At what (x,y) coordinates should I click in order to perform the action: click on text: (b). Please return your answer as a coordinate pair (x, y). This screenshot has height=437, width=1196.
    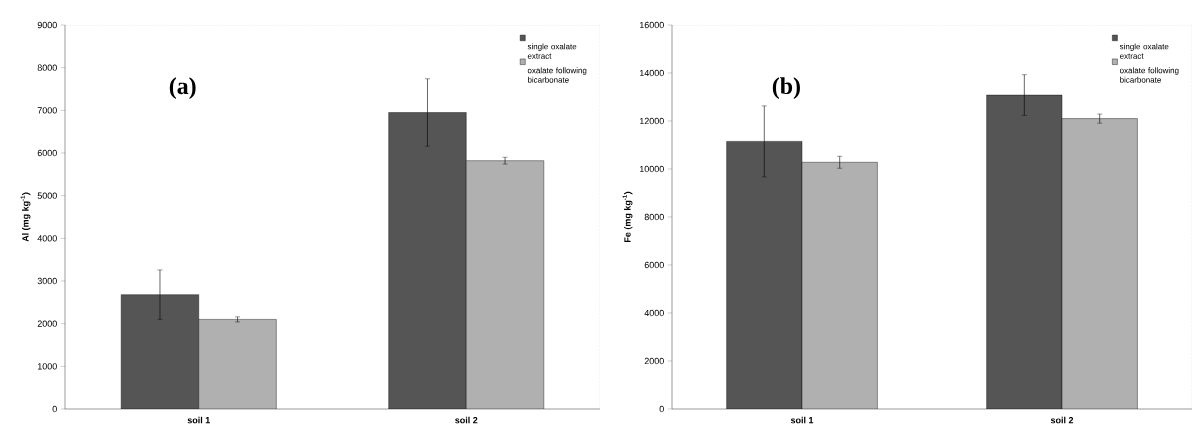
    Looking at the image, I should click on (786, 88).